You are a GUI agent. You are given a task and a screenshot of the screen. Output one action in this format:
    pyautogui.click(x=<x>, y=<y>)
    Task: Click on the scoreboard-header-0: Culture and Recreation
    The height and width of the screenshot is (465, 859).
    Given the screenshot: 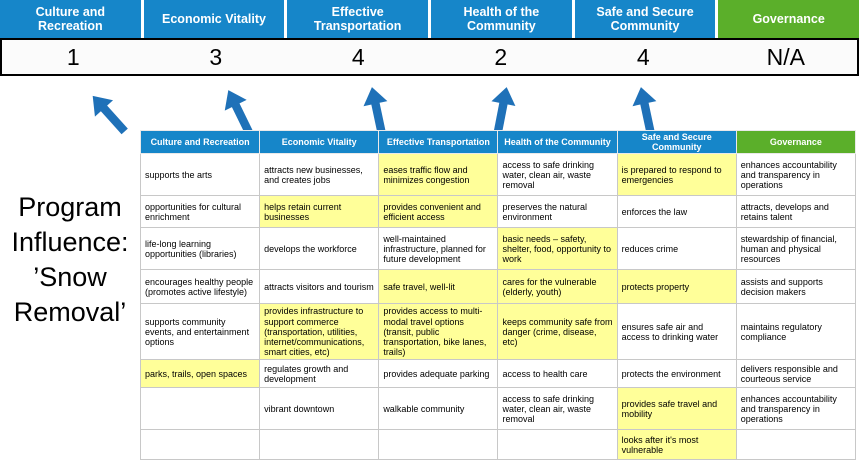 What is the action you would take?
    pyautogui.click(x=70, y=19)
    